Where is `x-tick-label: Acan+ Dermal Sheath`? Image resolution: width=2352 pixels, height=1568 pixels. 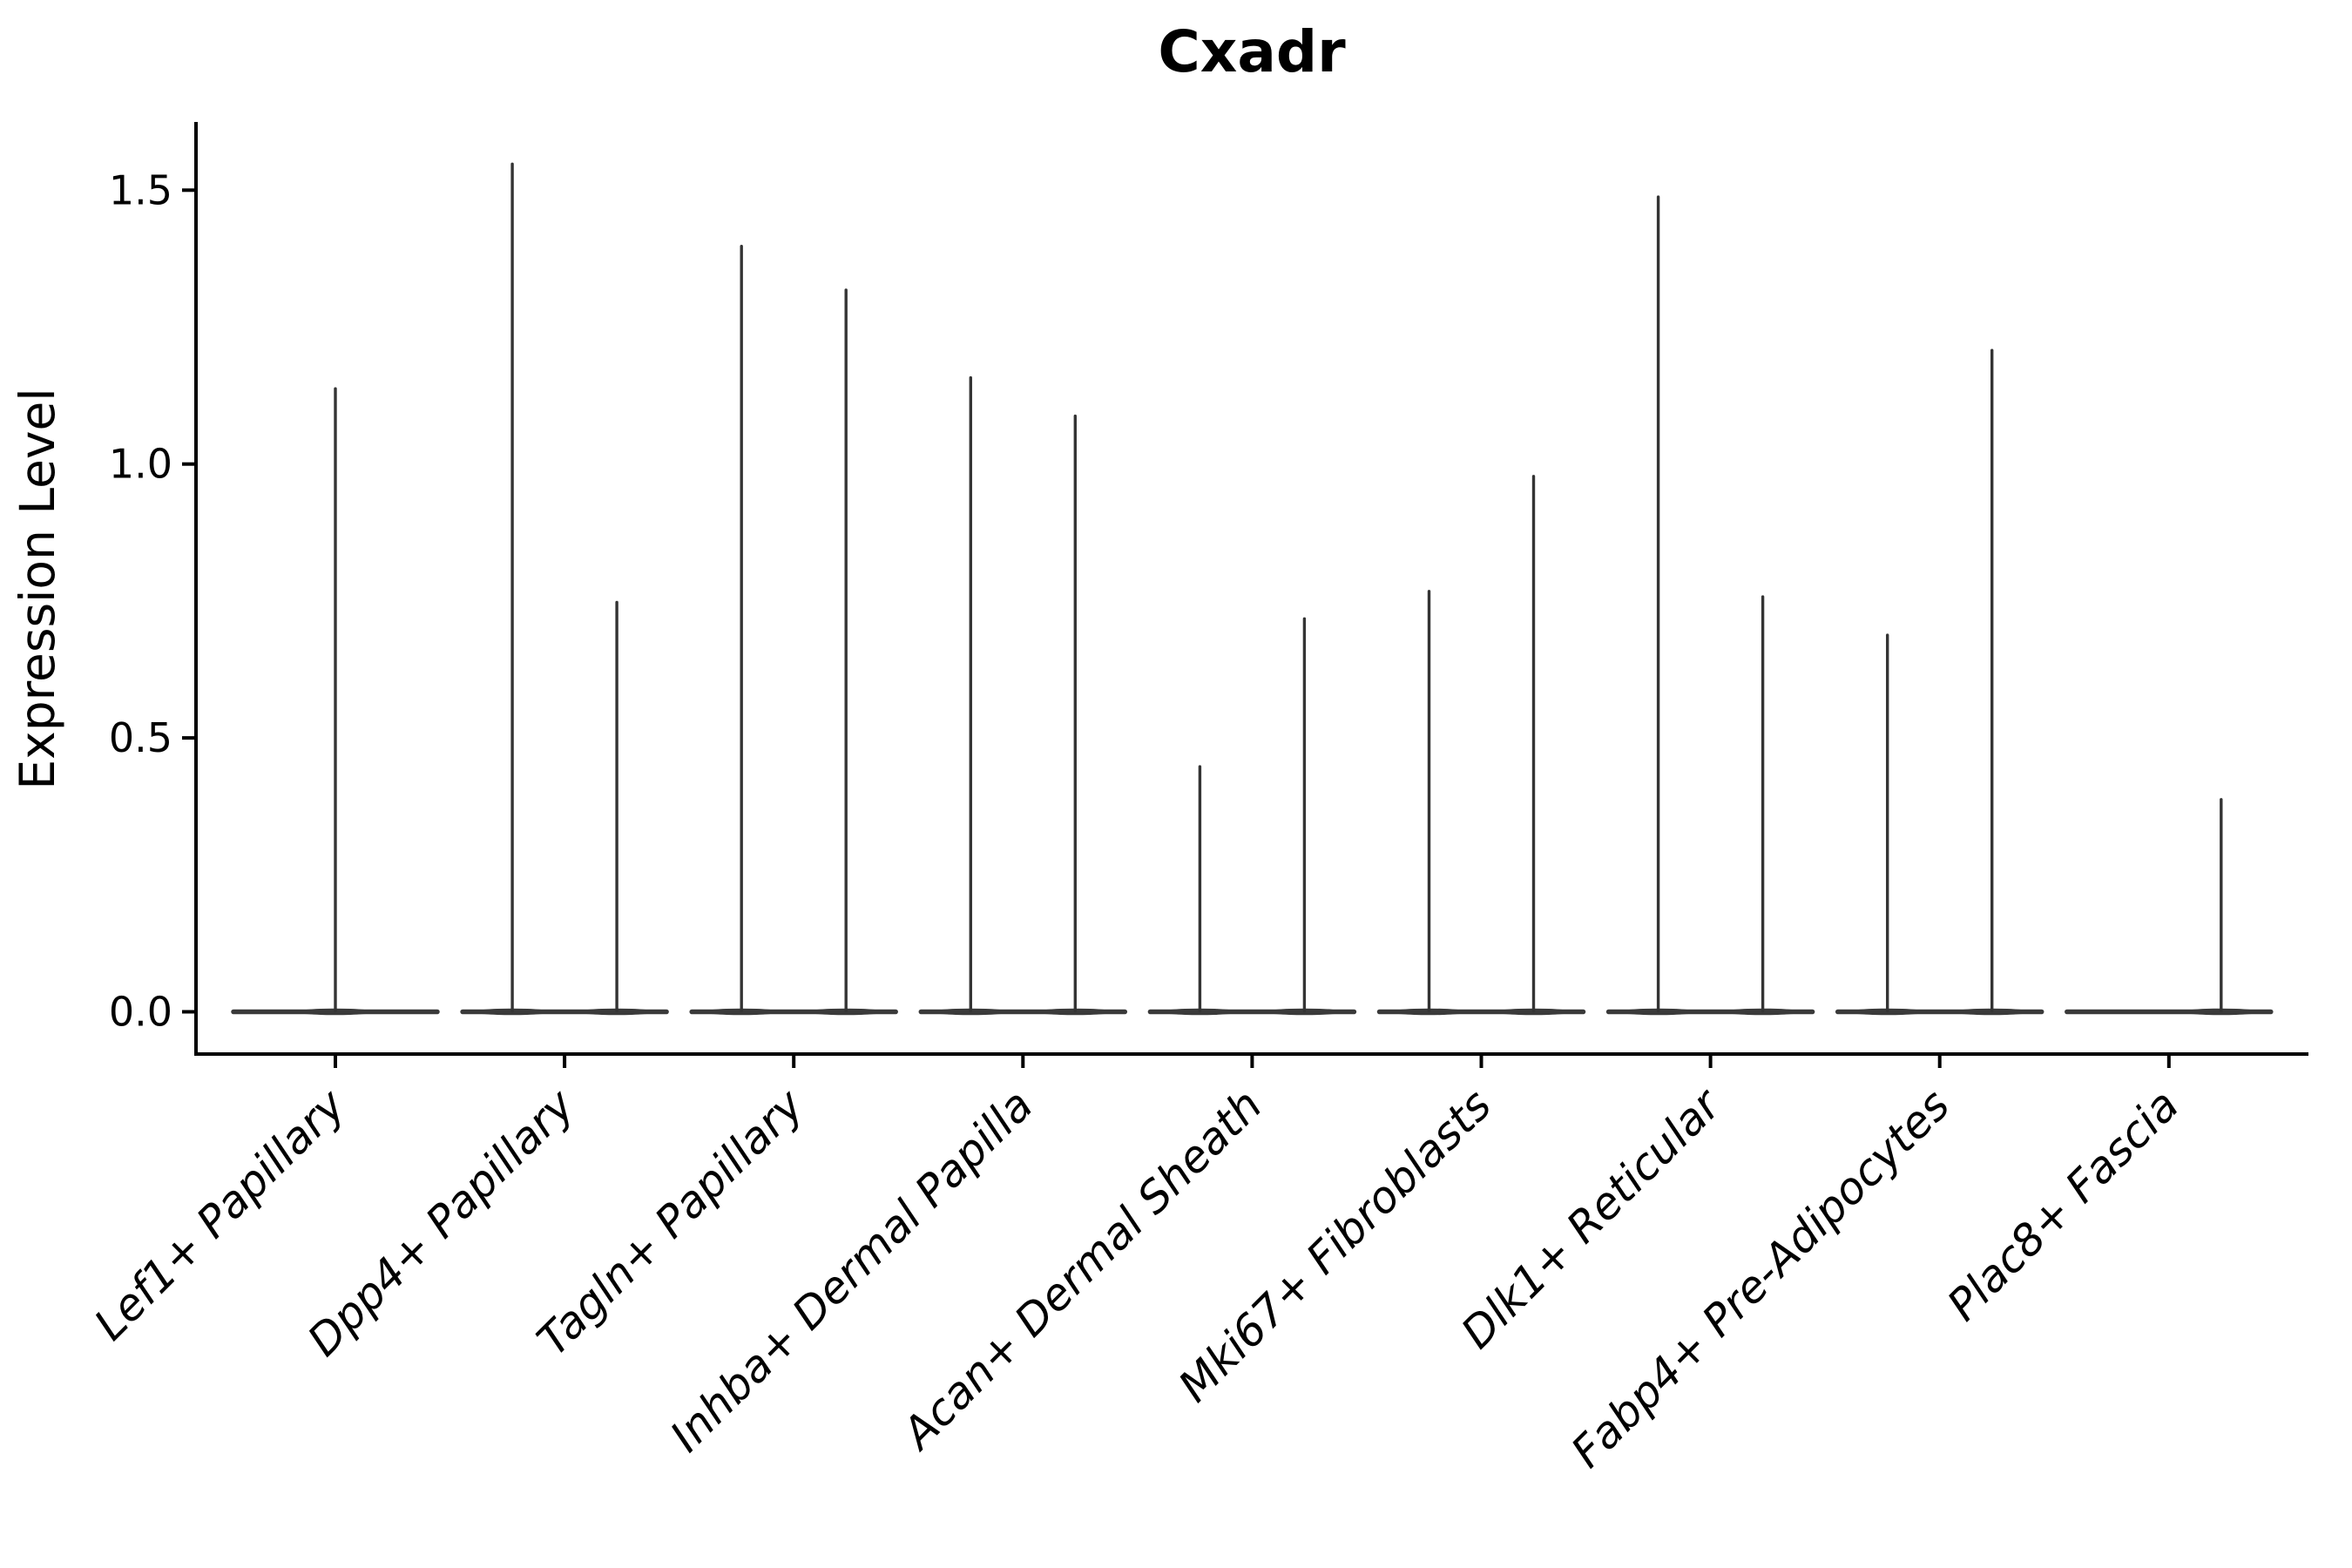 x-tick-label: Acan+ Dermal Sheath is located at coordinates (1081, 1270).